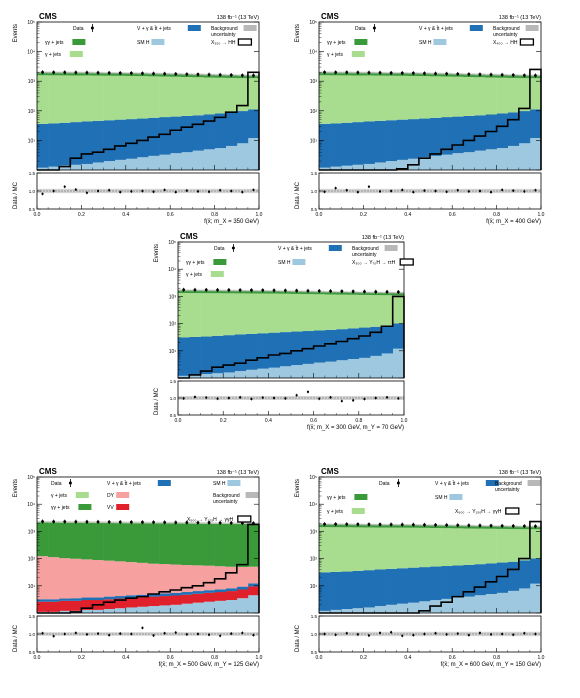 The height and width of the screenshot is (698, 580). Describe the element at coordinates (299, 262) in the screenshot. I see `legend-swatch-smh` at that location.